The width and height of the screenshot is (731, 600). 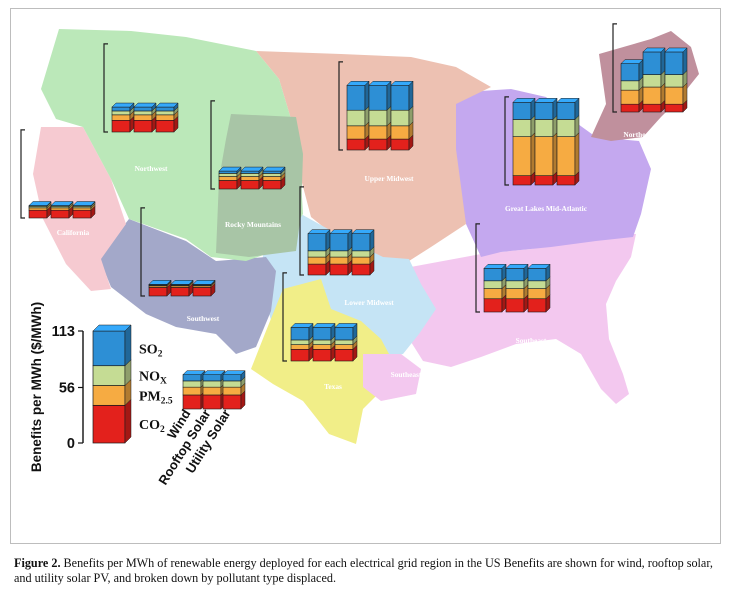 I want to click on bar-southeast-wind-pm2-5-segment, so click(x=493, y=294).